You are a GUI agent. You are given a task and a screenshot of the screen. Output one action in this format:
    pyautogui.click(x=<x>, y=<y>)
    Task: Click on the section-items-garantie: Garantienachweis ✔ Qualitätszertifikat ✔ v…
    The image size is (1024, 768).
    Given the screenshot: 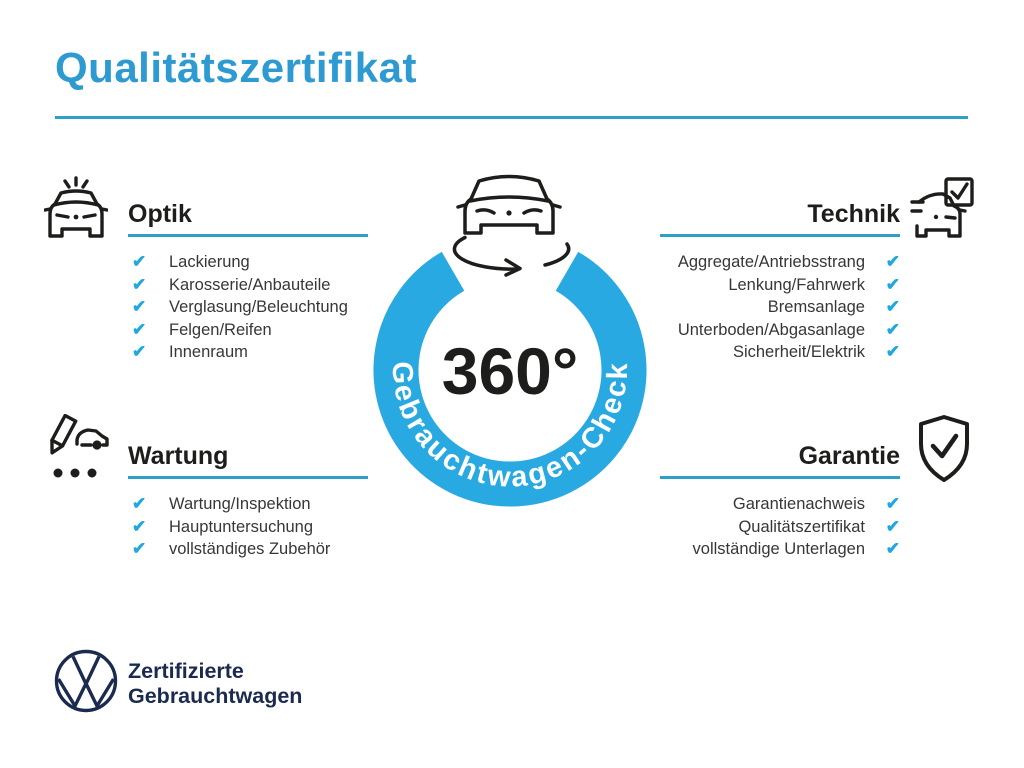 What is the action you would take?
    pyautogui.click(x=730, y=526)
    